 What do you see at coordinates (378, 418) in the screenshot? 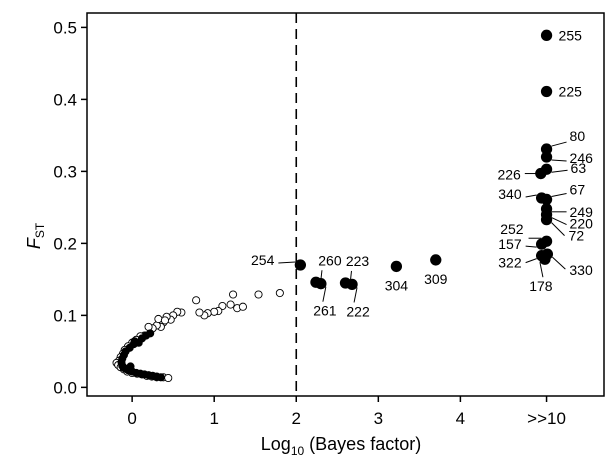
I see `x-tick-label: 3` at bounding box center [378, 418].